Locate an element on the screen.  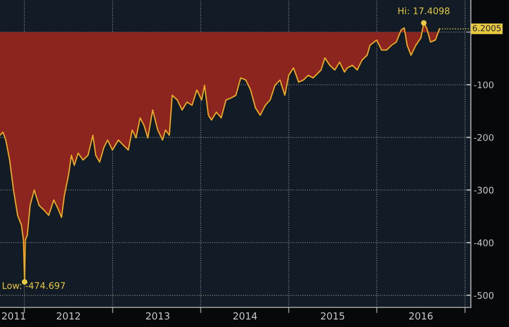
x-tick-label: 2011 is located at coordinates (14, 316).